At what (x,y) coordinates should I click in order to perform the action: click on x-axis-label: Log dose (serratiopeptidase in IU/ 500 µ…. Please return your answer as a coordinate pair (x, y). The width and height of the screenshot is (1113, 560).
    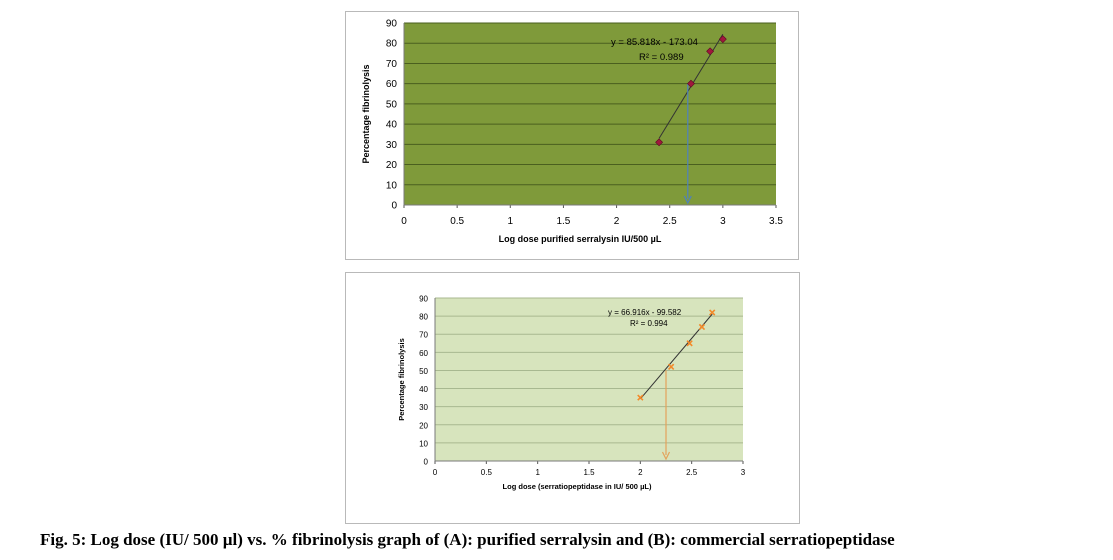
    Looking at the image, I should click on (577, 486).